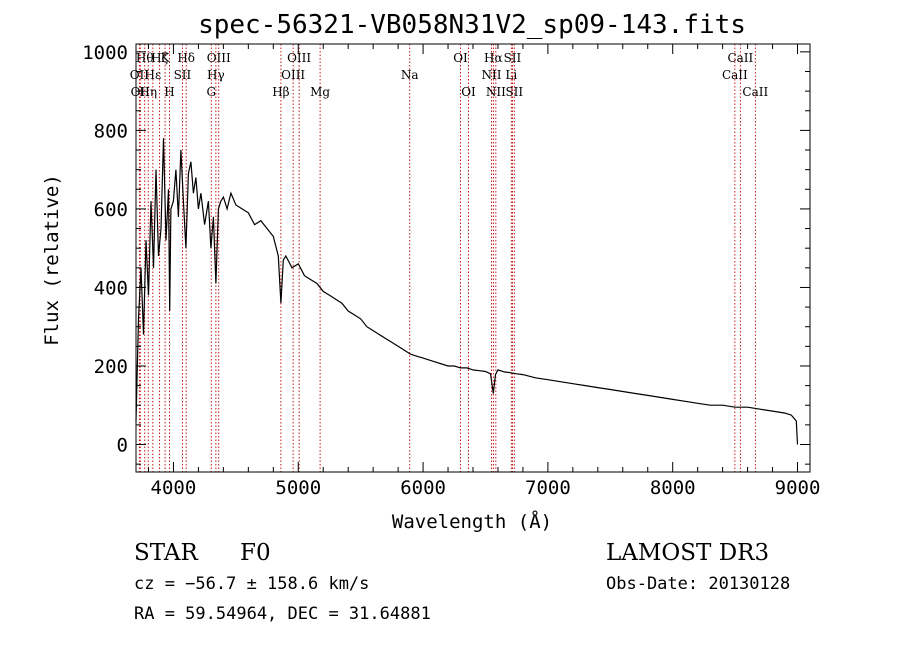 The image size is (900, 649). Describe the element at coordinates (298, 488) in the screenshot. I see `x-tick-label: 5000` at that location.